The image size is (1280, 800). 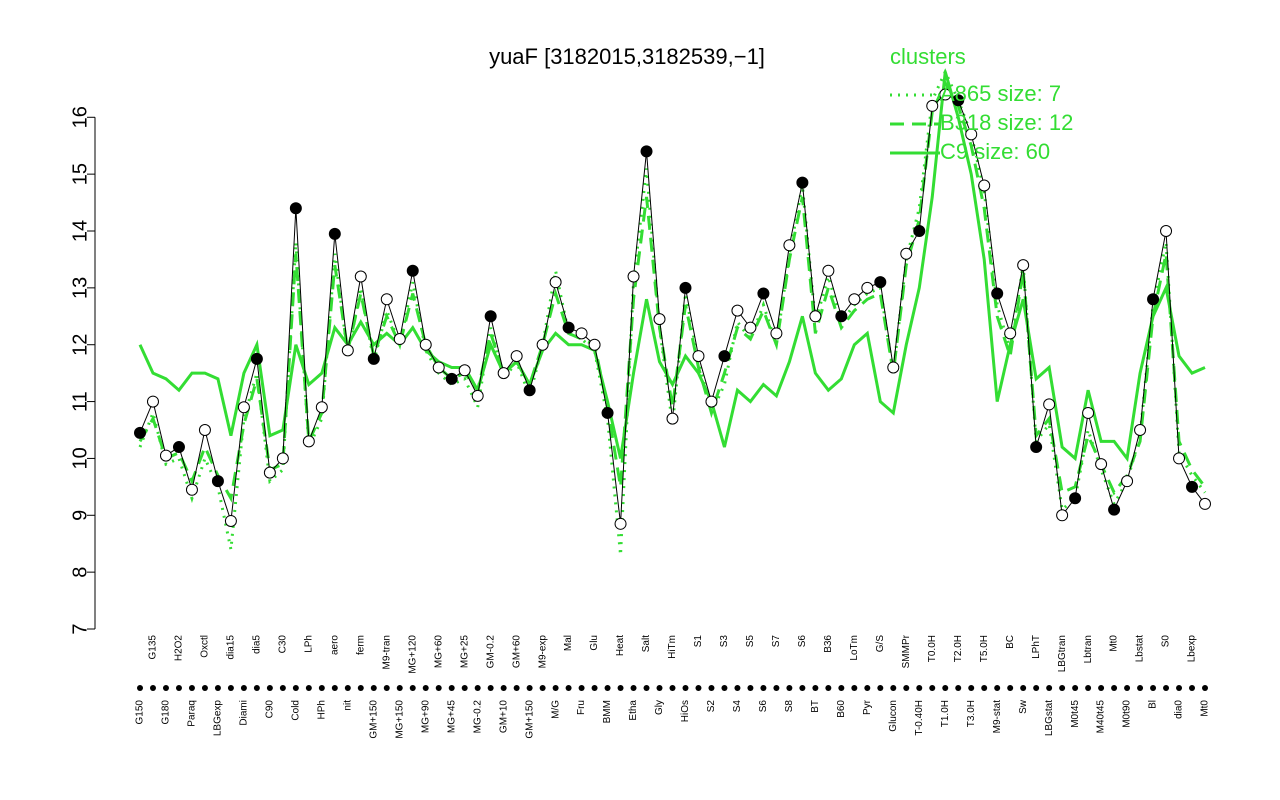 I want to click on y-tick-label: 8, so click(x=80, y=572).